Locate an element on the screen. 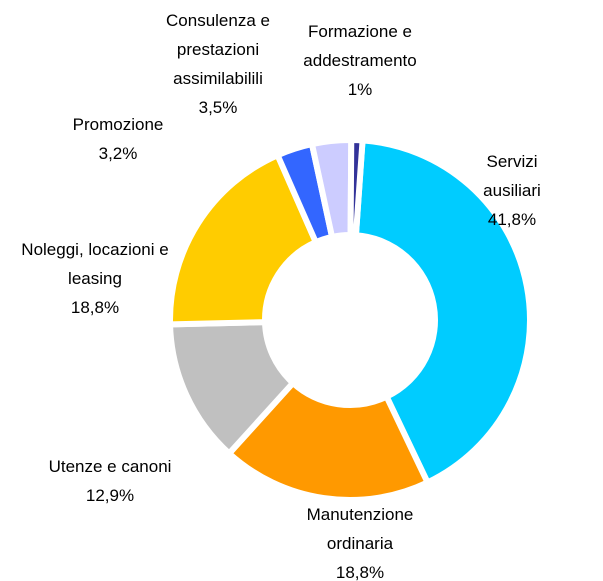  slice-label: Noleggi, locazioni e leasing 18,8% is located at coordinates (94, 278).